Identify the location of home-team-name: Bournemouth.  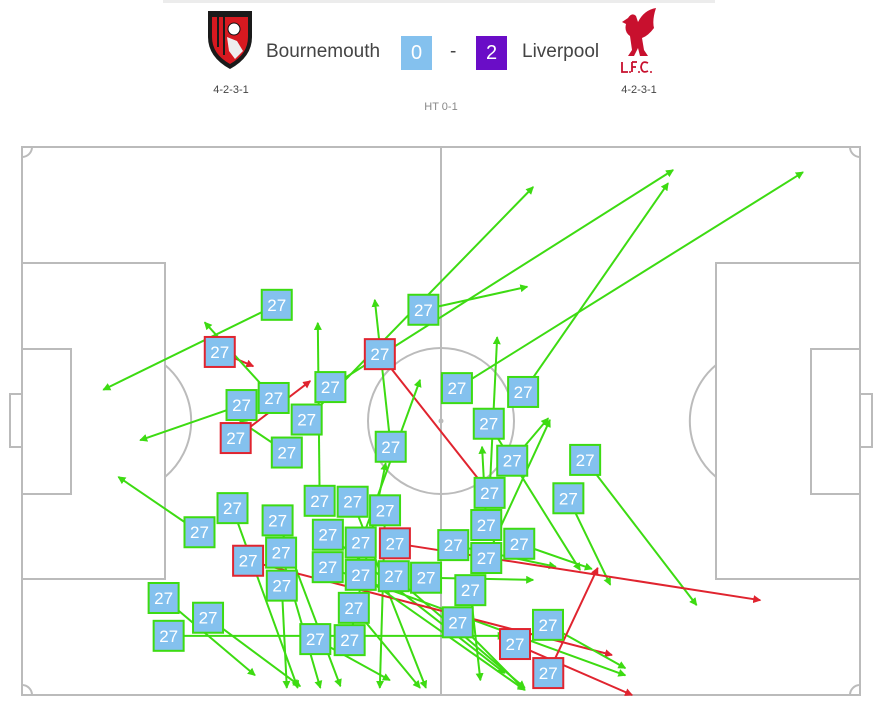
(323, 51).